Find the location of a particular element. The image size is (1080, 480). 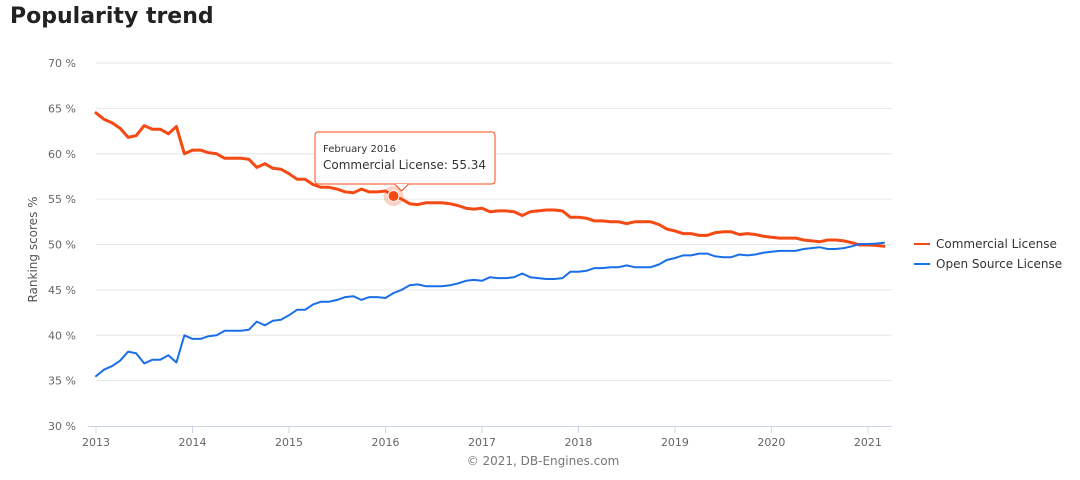

x-tick-label: 2018 is located at coordinates (578, 442).